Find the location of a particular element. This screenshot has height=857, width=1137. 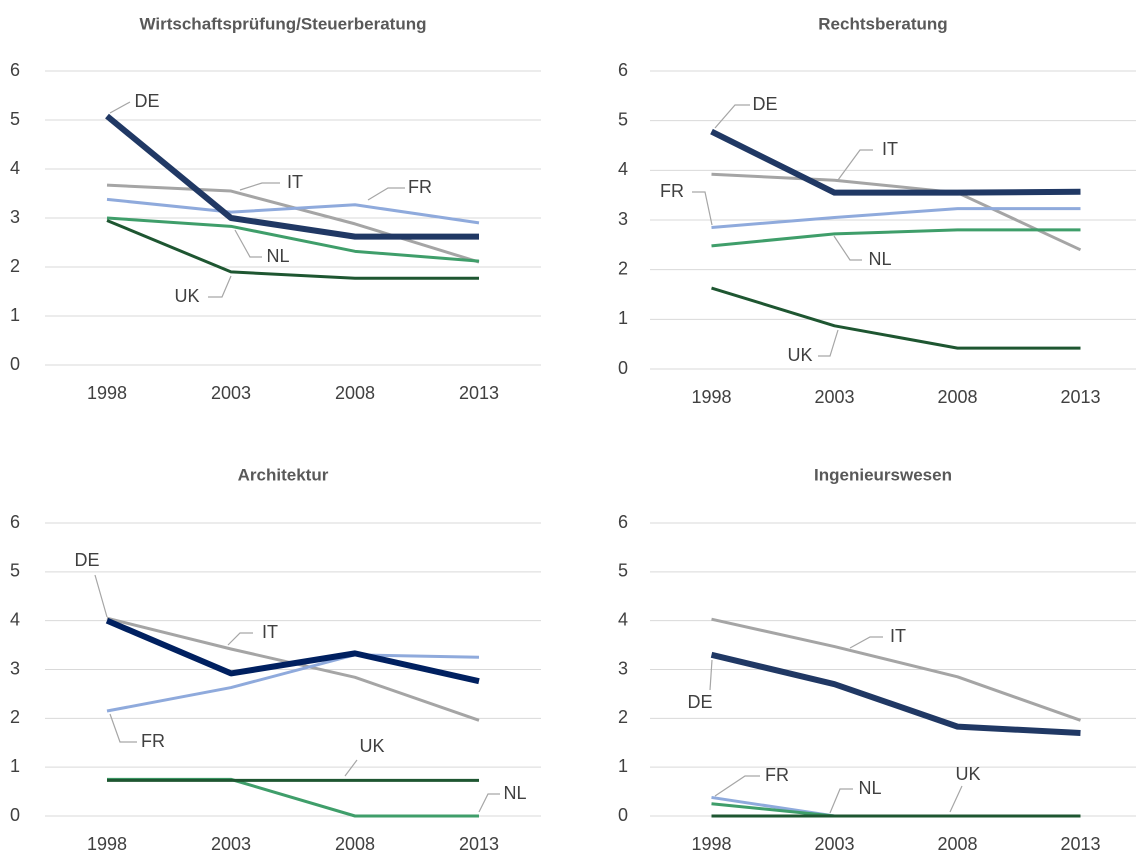

chart-title: Ingenieurswesen is located at coordinates (883, 474).